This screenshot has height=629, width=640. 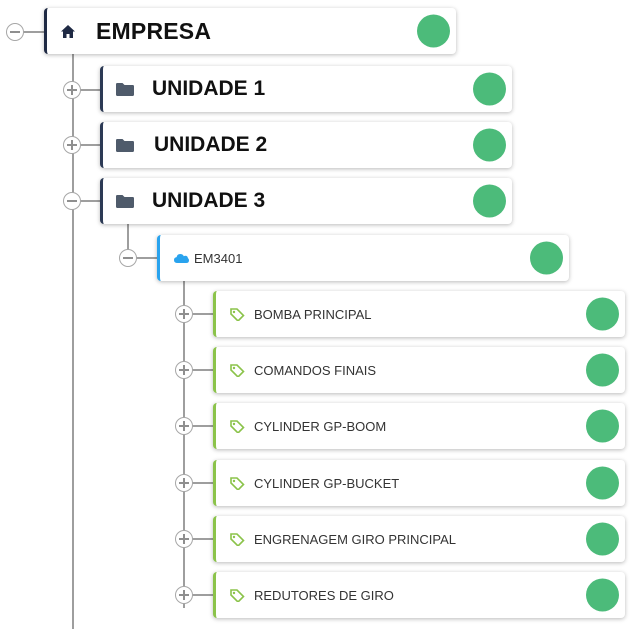 I want to click on node-label: BOMBA PRINCIPAL, so click(x=313, y=314).